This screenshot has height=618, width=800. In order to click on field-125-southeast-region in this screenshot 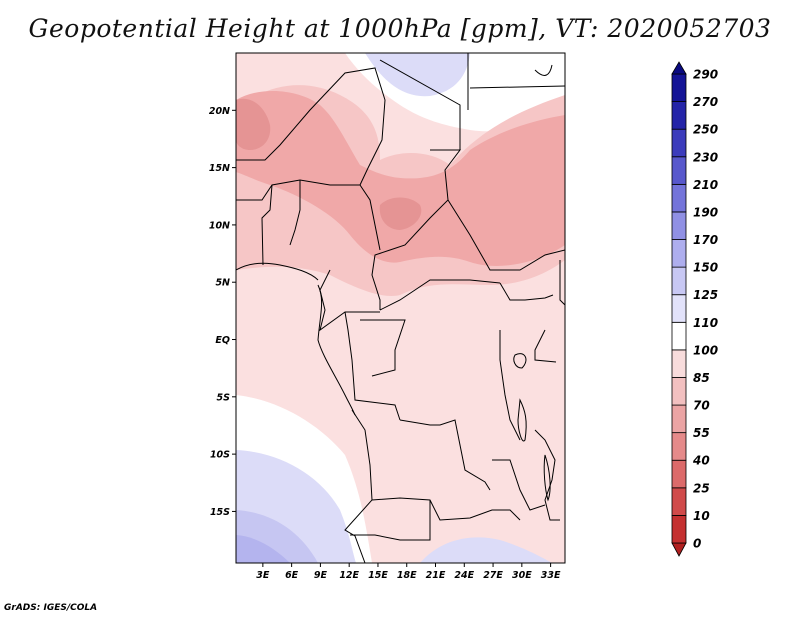, I will do `click(486, 550)`.